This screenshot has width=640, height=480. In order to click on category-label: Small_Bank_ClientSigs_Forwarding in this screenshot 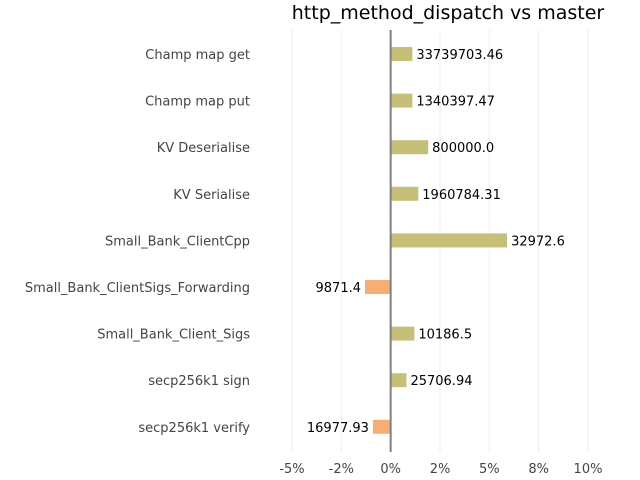, I will do `click(137, 288)`.